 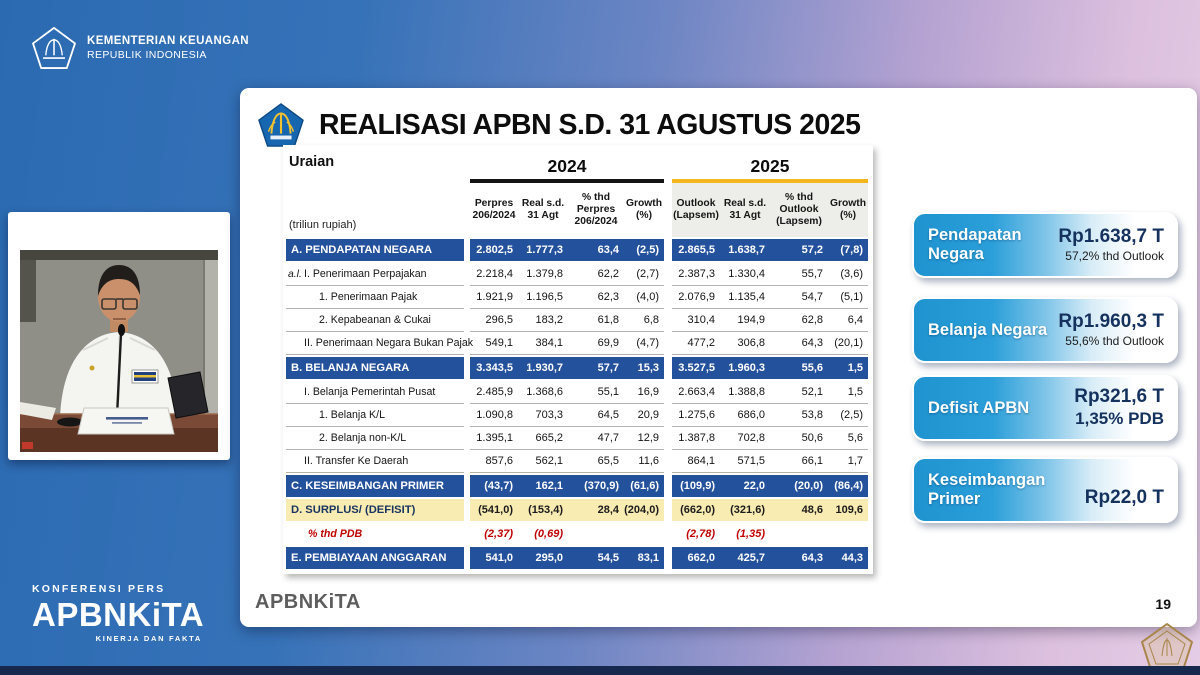 I want to click on row-label: 2. Kepabeanan & Cukai, so click(x=375, y=320).